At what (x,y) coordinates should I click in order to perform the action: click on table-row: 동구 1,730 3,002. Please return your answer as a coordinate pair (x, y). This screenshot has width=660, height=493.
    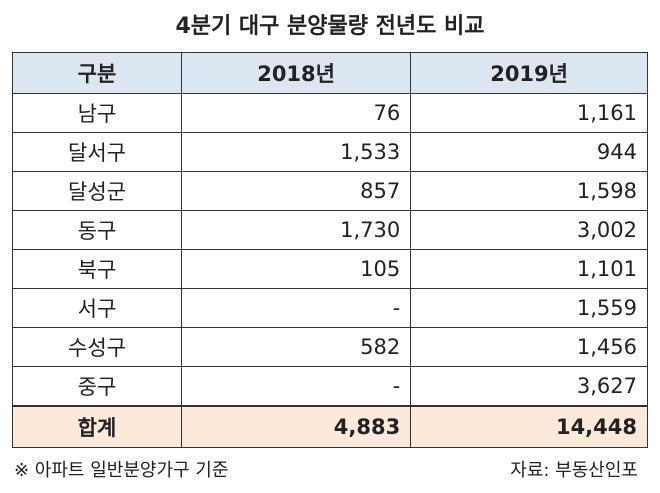
    Looking at the image, I should click on (330, 230).